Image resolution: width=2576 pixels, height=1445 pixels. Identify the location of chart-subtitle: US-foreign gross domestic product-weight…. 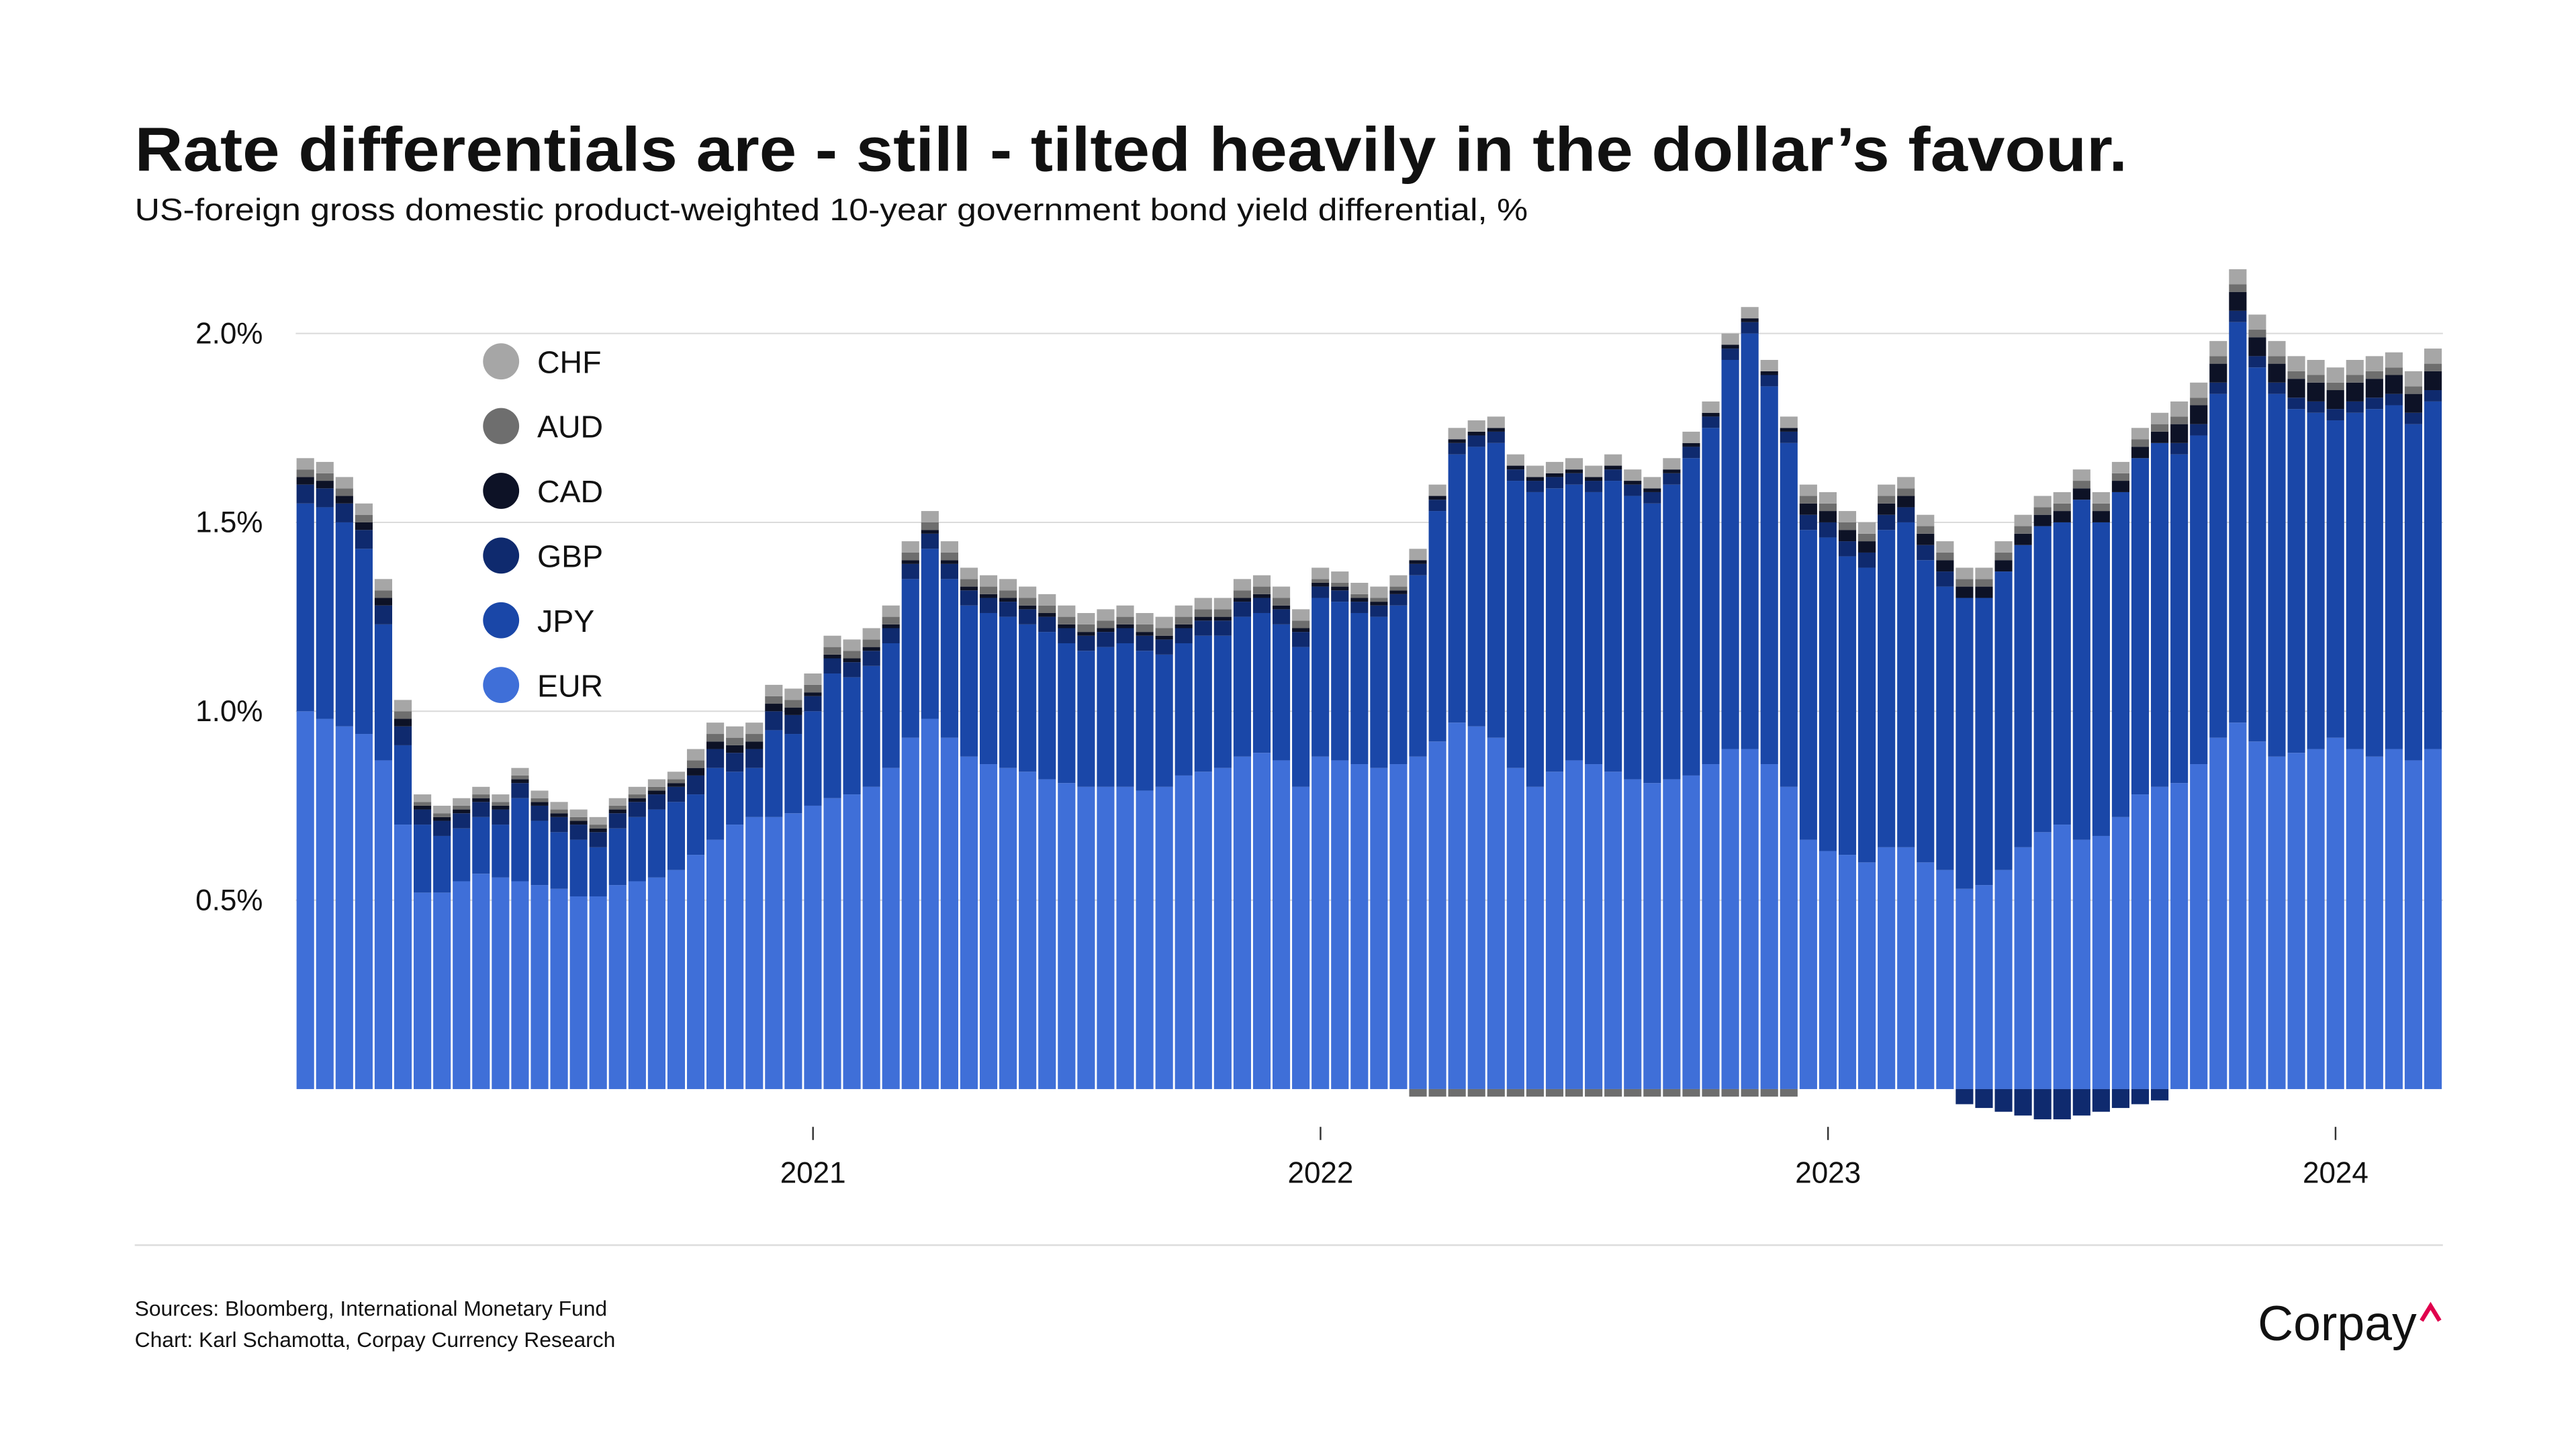
(831, 209).